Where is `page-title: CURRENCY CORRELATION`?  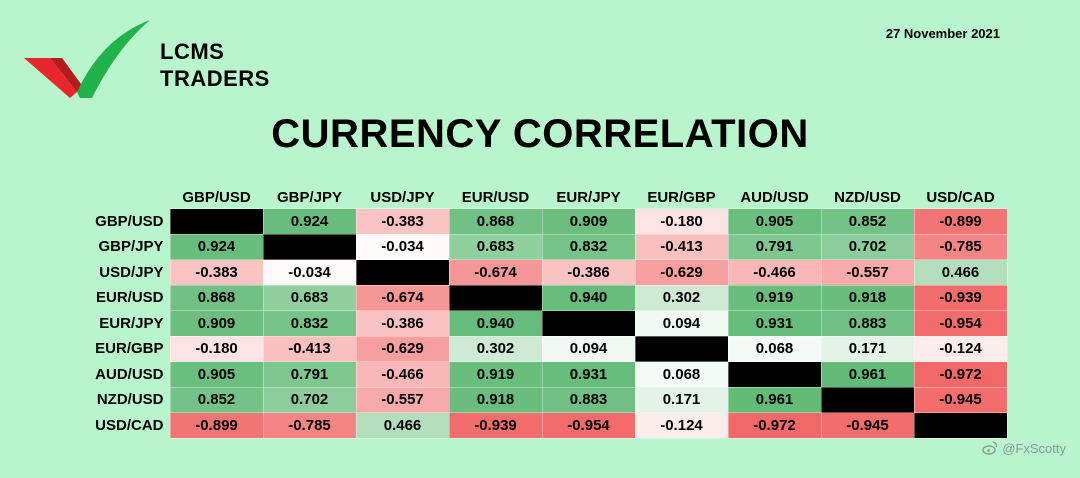 page-title: CURRENCY CORRELATION is located at coordinates (540, 134).